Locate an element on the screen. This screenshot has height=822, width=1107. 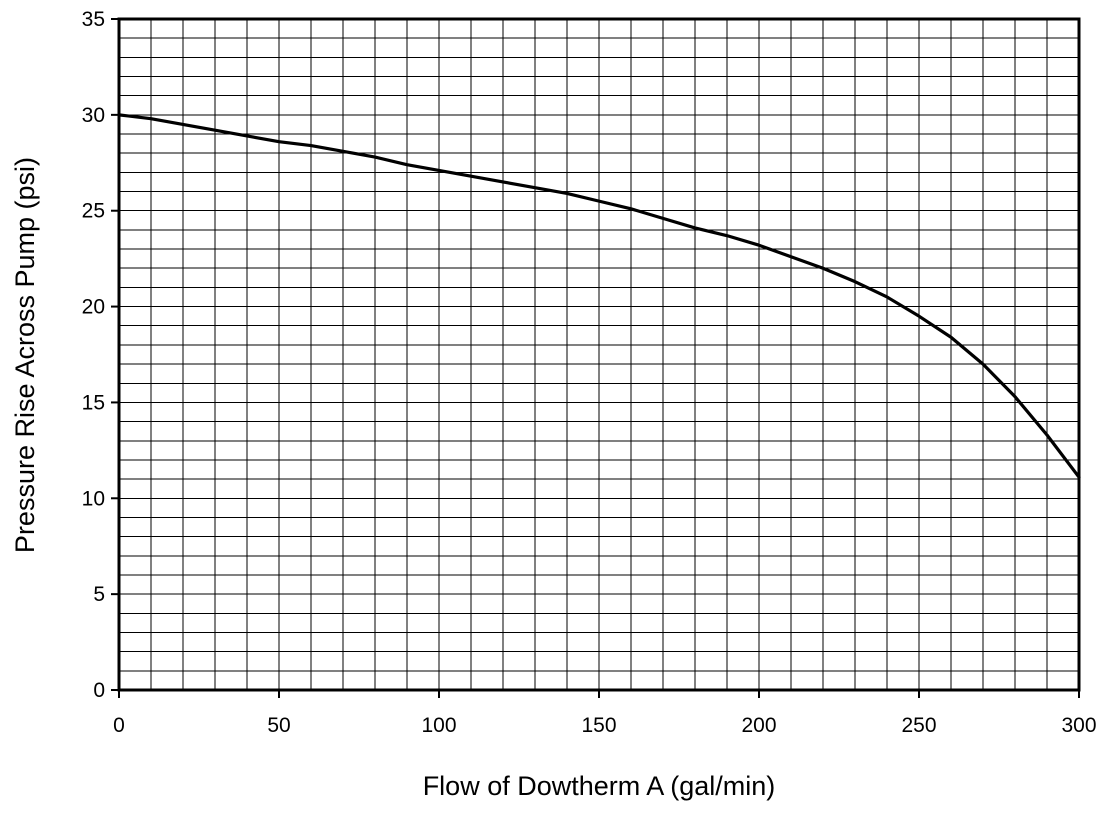
x-tick-label: 150 is located at coordinates (598, 725).